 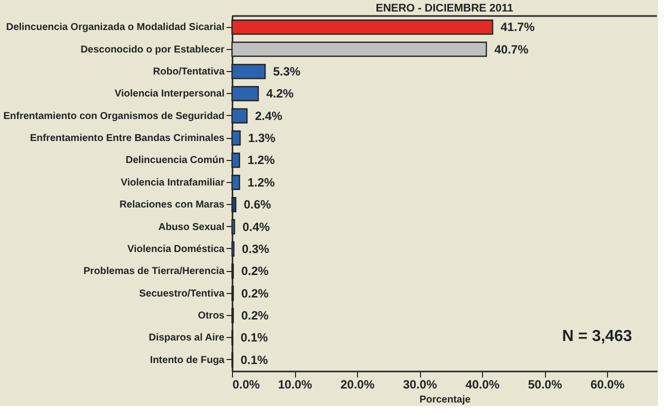 What do you see at coordinates (511, 49) in the screenshot?
I see `data-label: 40.7%` at bounding box center [511, 49].